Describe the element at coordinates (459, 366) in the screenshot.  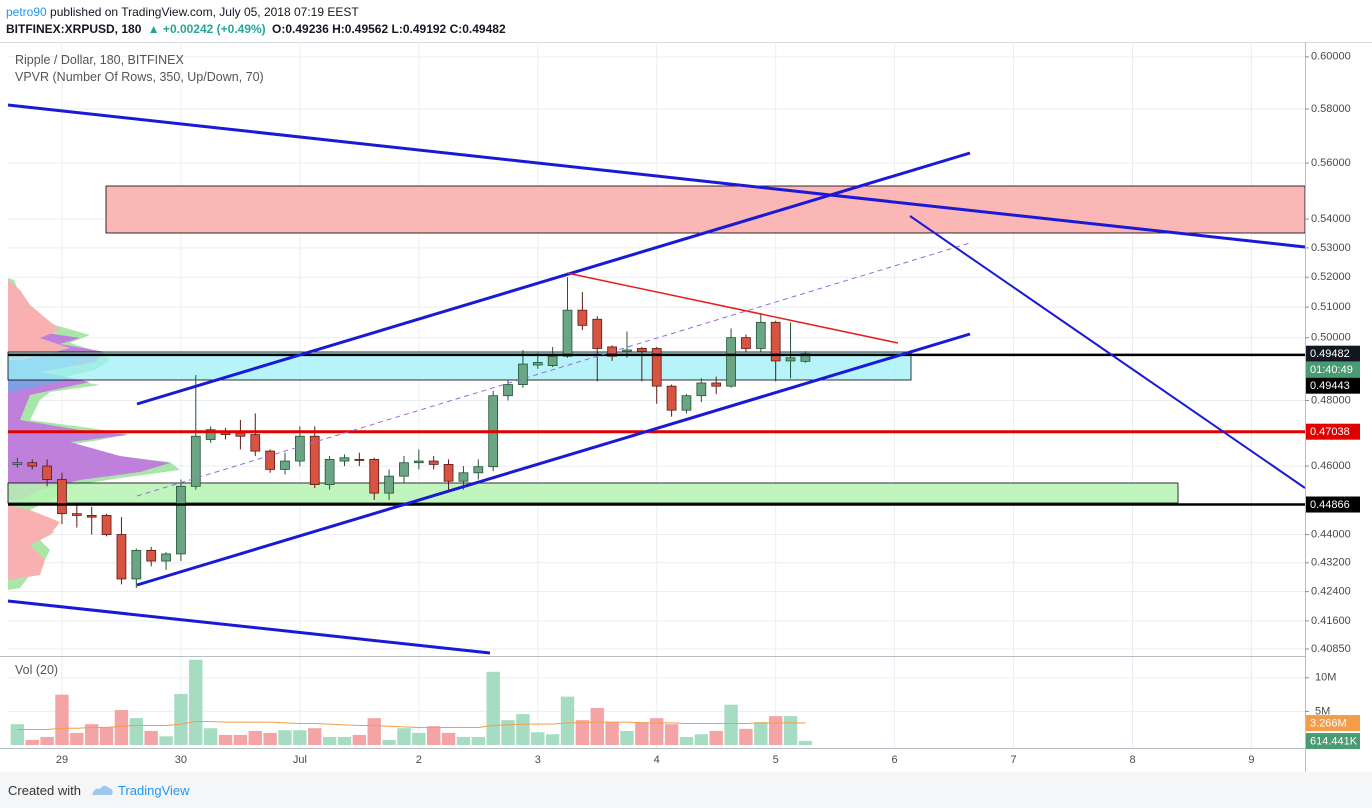
I see `support-zone` at that location.